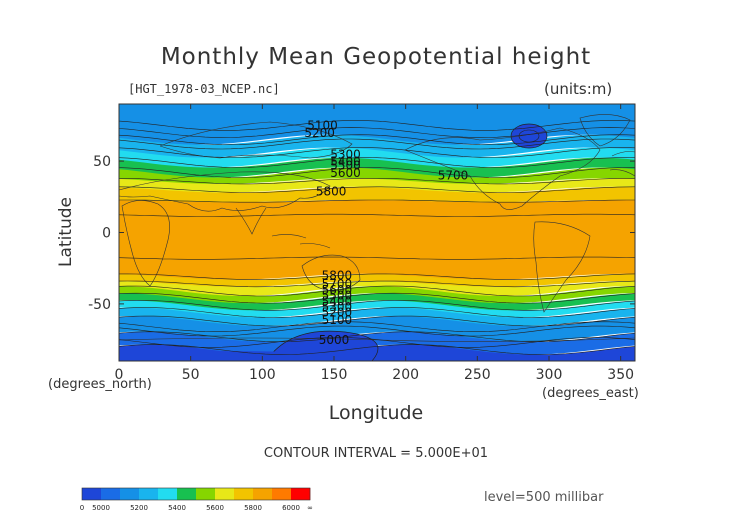  I want to click on low-center-south, so click(322, 345).